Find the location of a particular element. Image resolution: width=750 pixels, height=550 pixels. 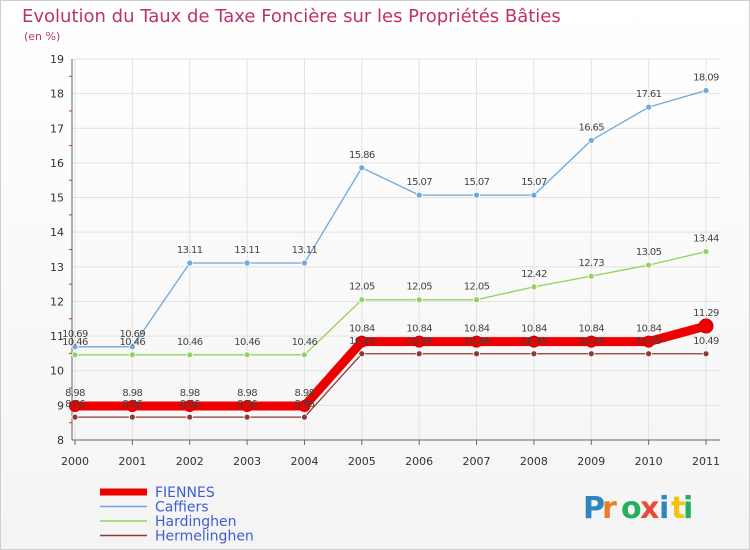

x-tick-label: 2000 is located at coordinates (75, 461).